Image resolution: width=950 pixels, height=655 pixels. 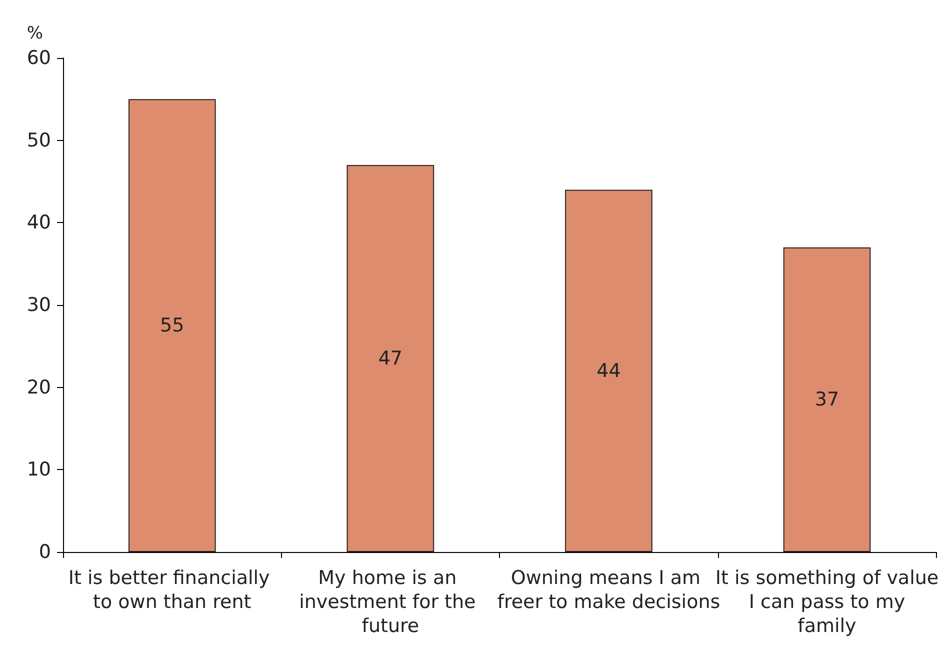 I want to click on y-tick-label: 50, so click(x=38, y=140).